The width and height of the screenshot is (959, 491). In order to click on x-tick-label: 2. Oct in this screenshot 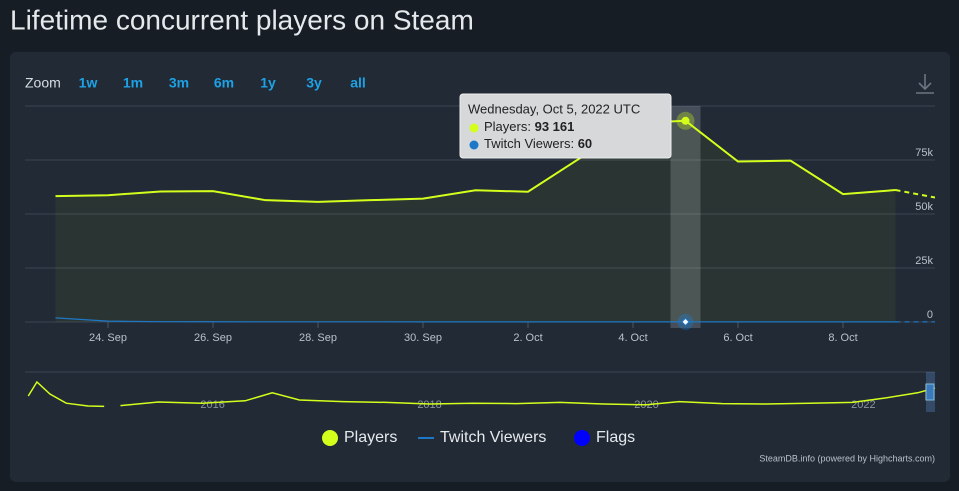, I will do `click(527, 338)`.